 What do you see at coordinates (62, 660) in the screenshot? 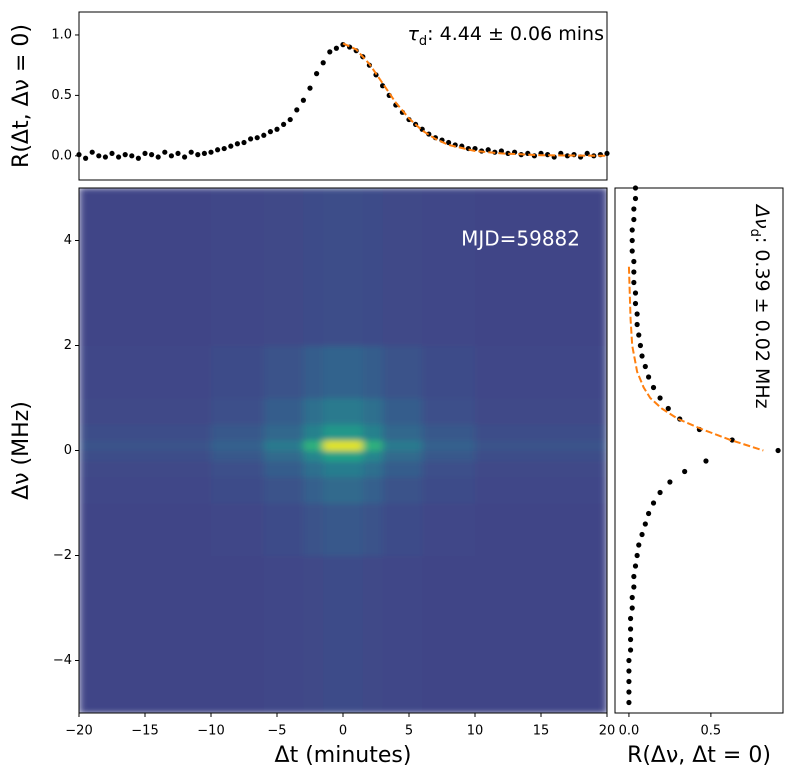
I see `y-tick-label: −4` at bounding box center [62, 660].